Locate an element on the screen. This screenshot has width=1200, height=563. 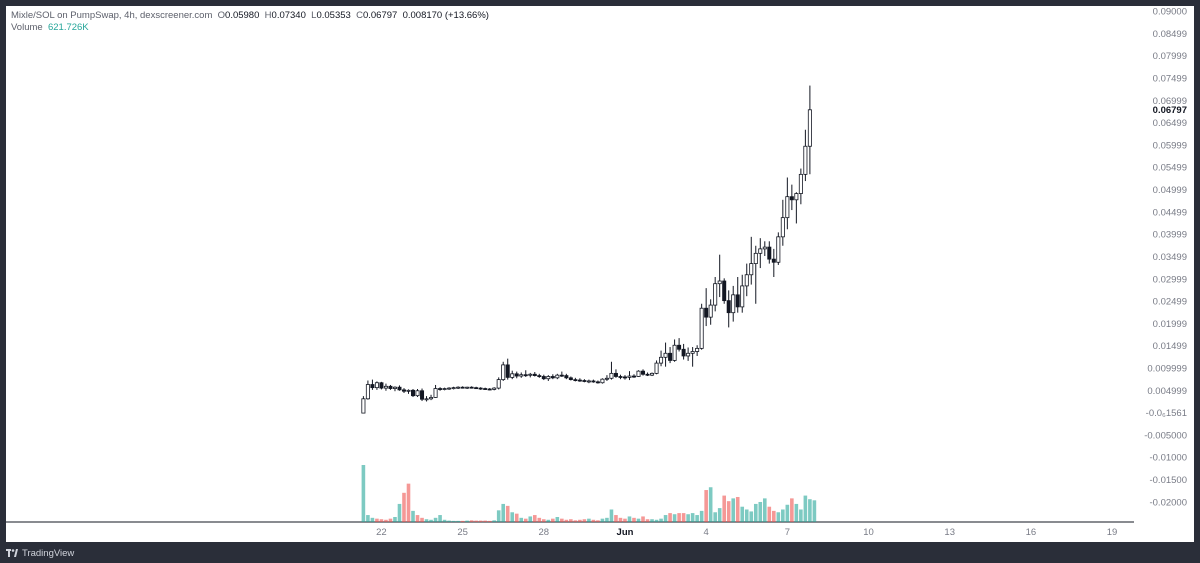
open-value: 0.05980 is located at coordinates (242, 15).